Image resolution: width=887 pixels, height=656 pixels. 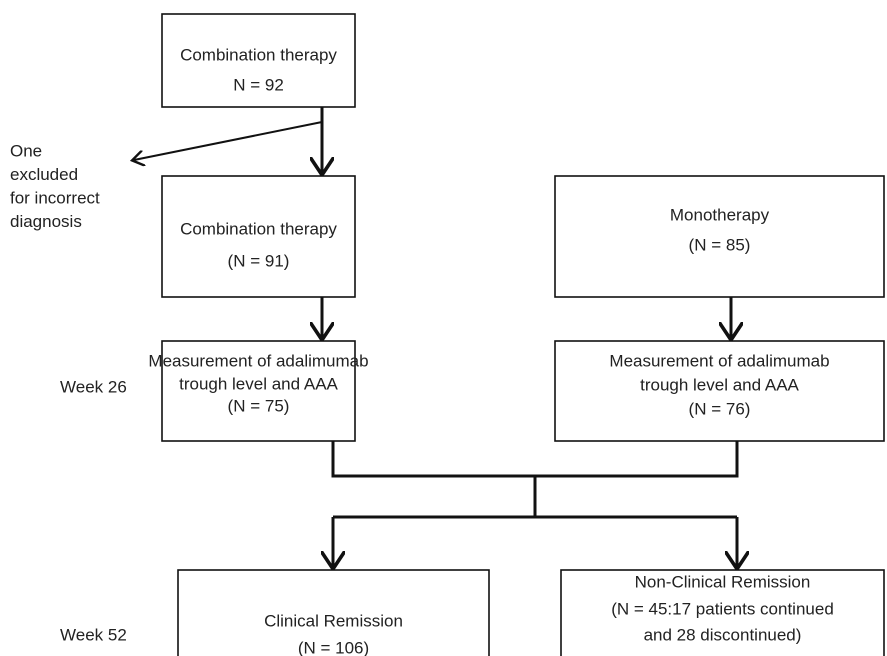 I want to click on box-text: (N = 91), so click(x=259, y=260).